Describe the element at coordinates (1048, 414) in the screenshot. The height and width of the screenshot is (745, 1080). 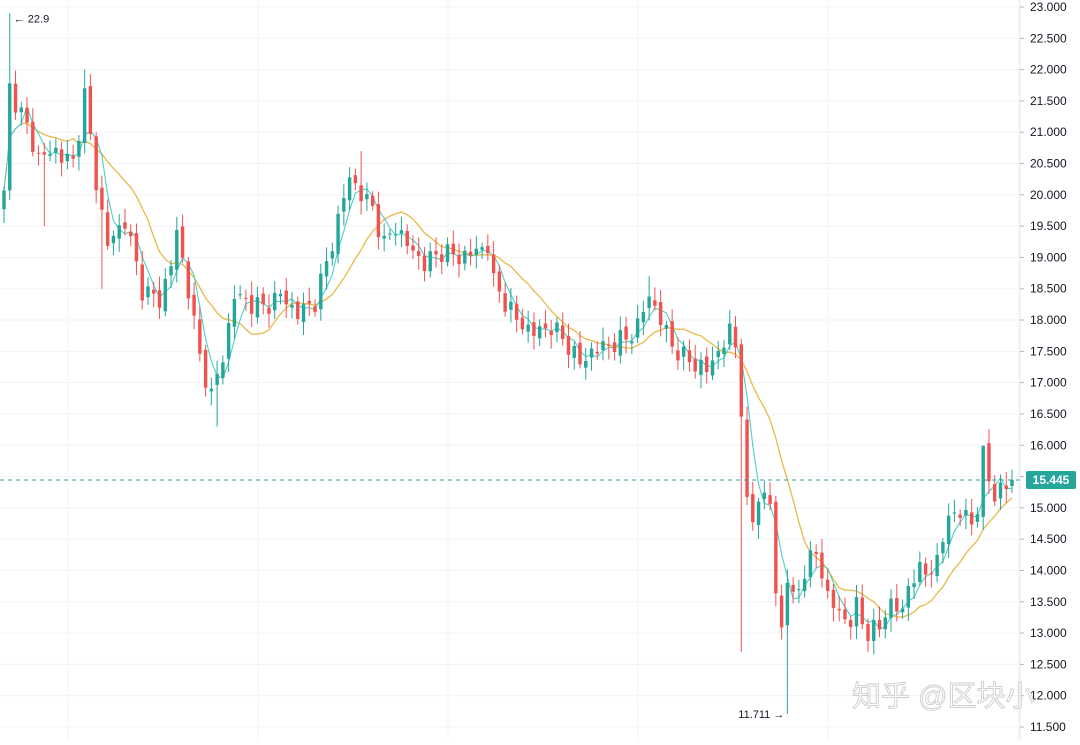
I see `axis-tick-label: 16.500` at that location.